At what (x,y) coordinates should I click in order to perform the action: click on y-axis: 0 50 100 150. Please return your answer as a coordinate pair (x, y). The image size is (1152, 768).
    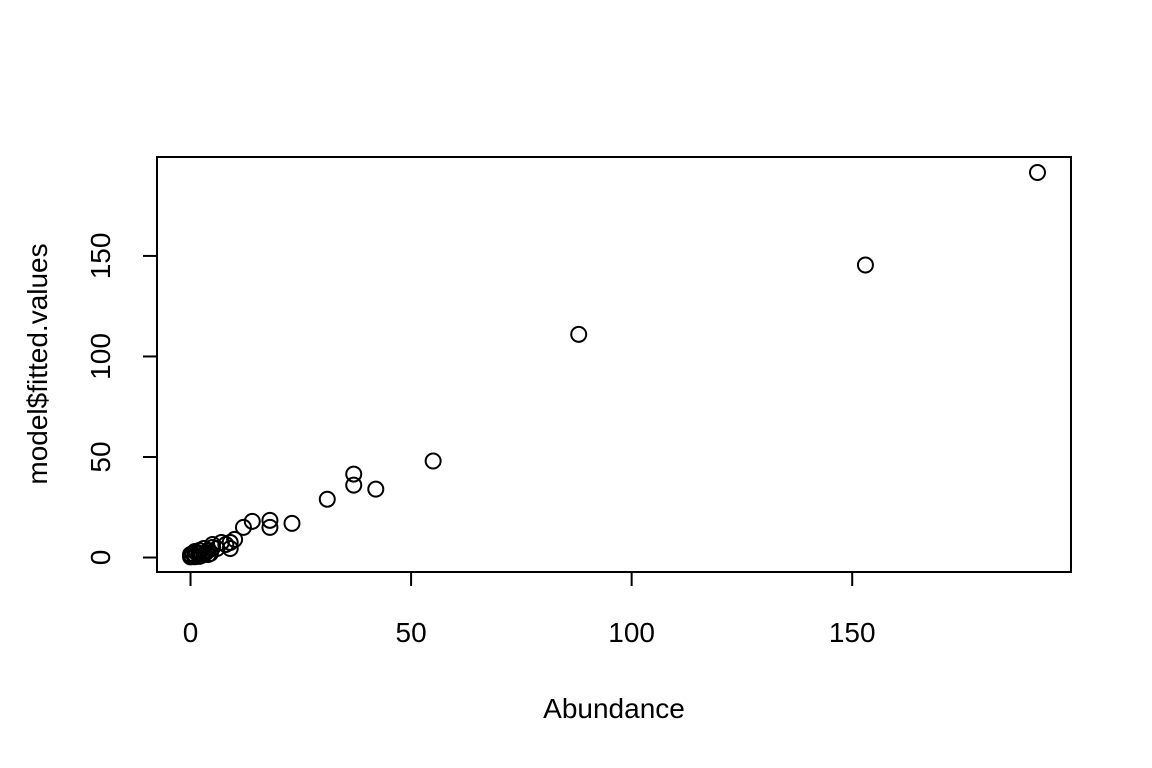
    Looking at the image, I should click on (121, 399).